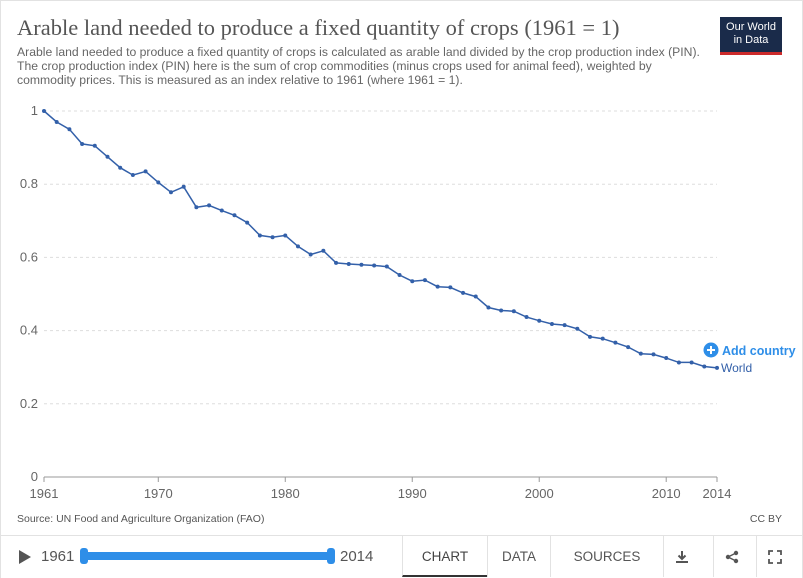  Describe the element at coordinates (29, 330) in the screenshot. I see `y-tick-label: 0.4` at that location.